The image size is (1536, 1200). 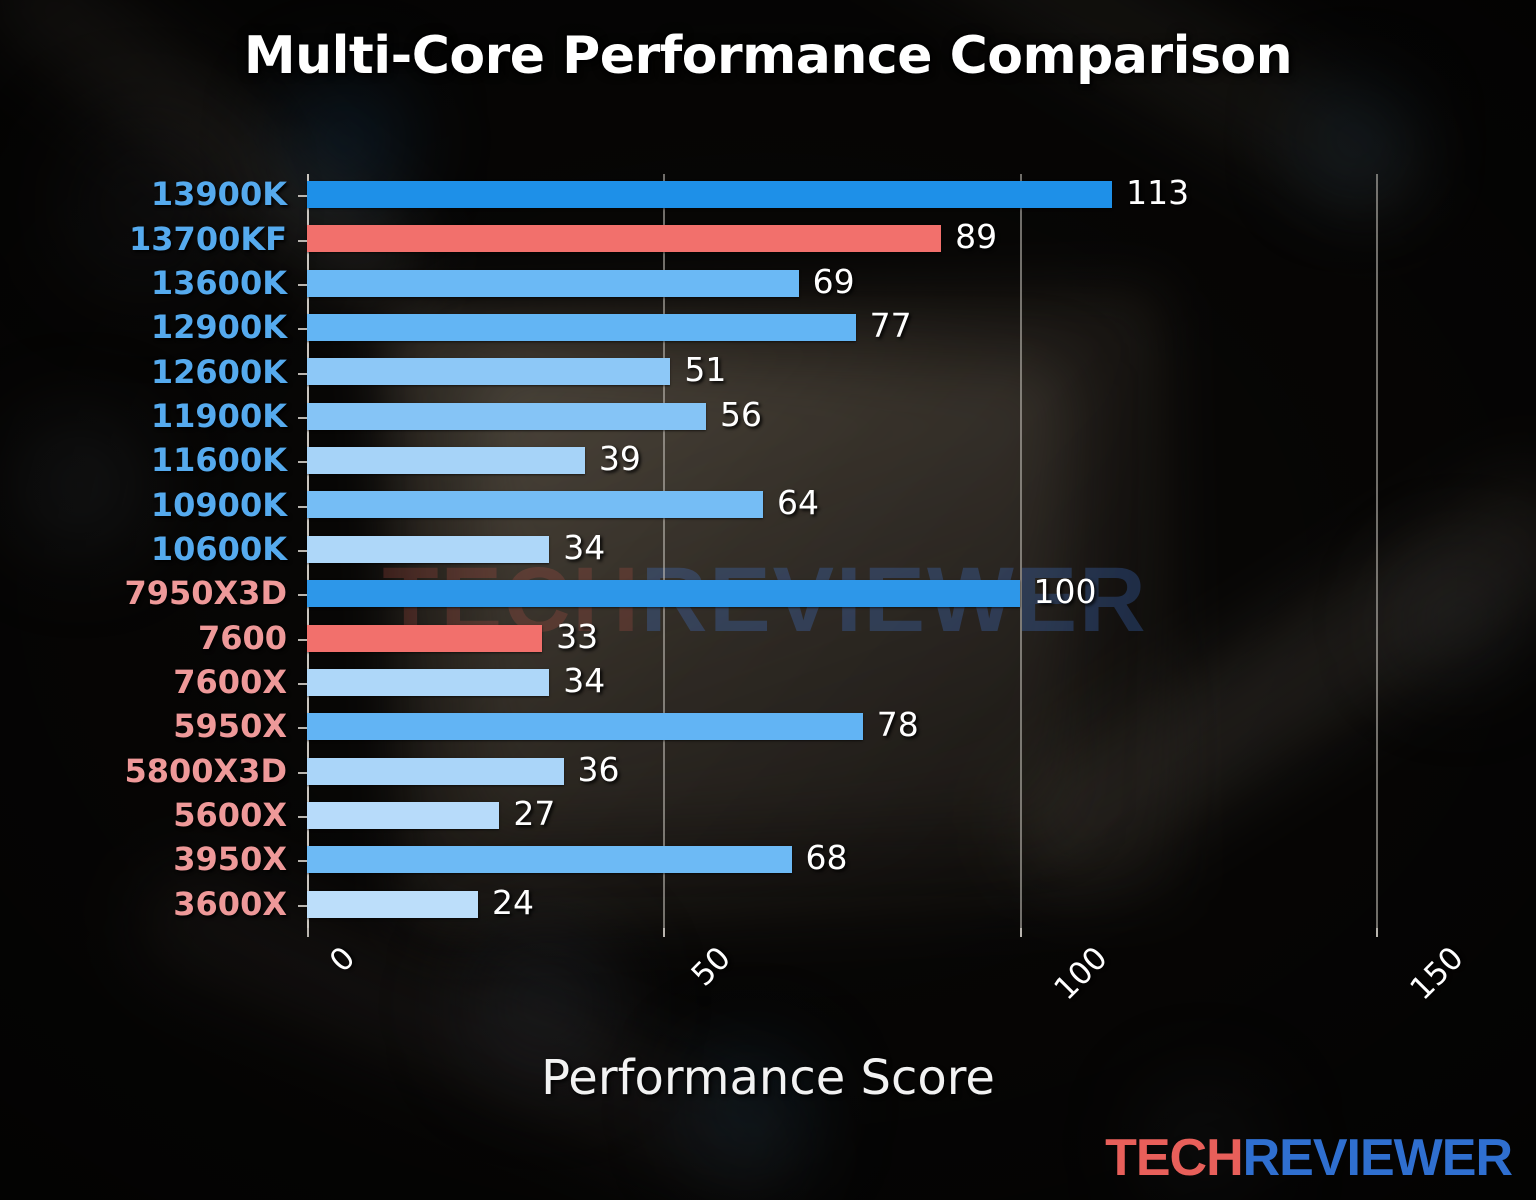 I want to click on category-label-13700KF: 13700KF, so click(x=208, y=238).